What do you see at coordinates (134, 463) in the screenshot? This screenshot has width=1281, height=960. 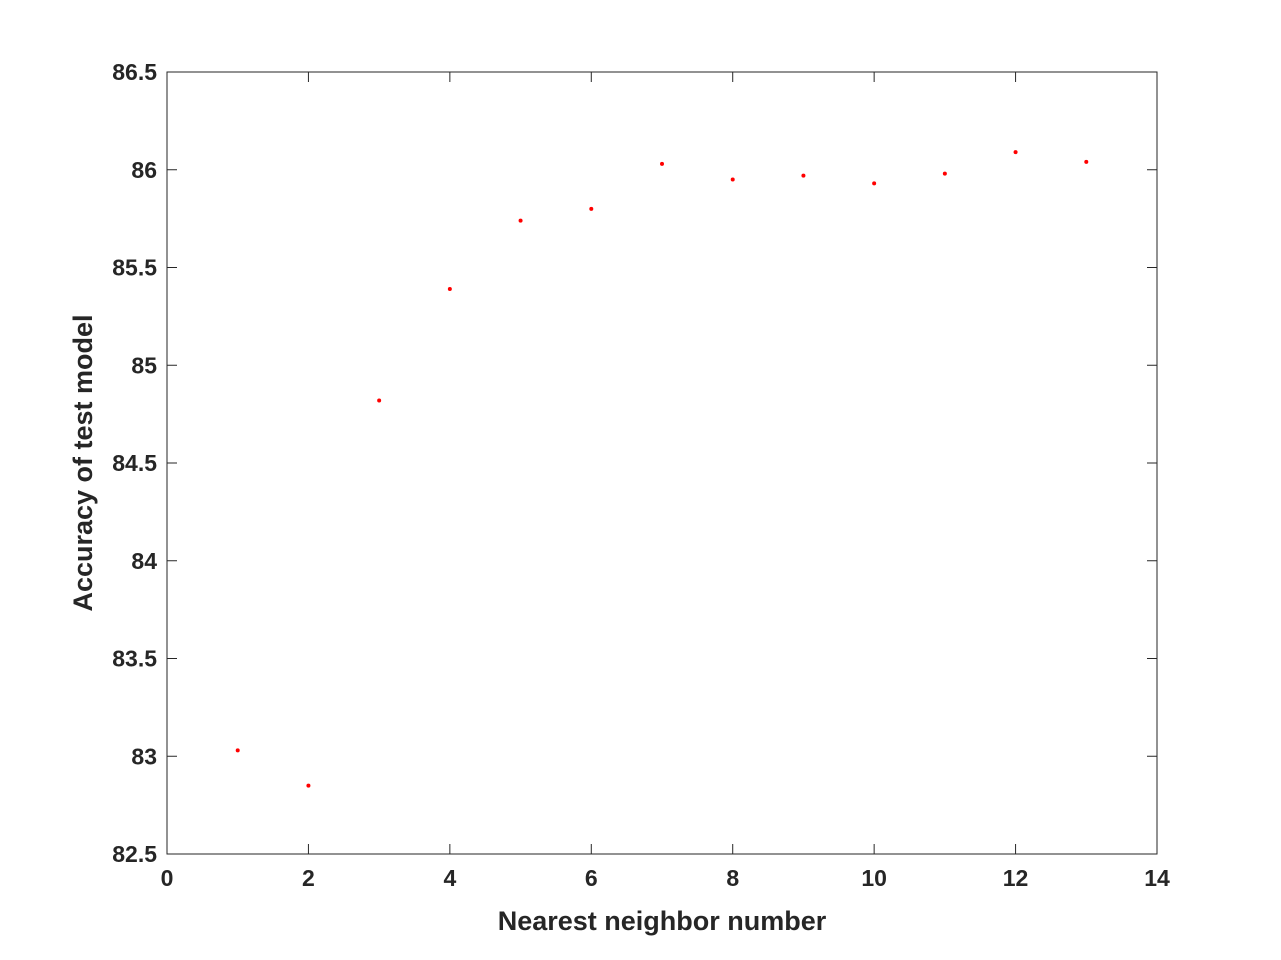 I see `y-tick-label: 84.5` at bounding box center [134, 463].